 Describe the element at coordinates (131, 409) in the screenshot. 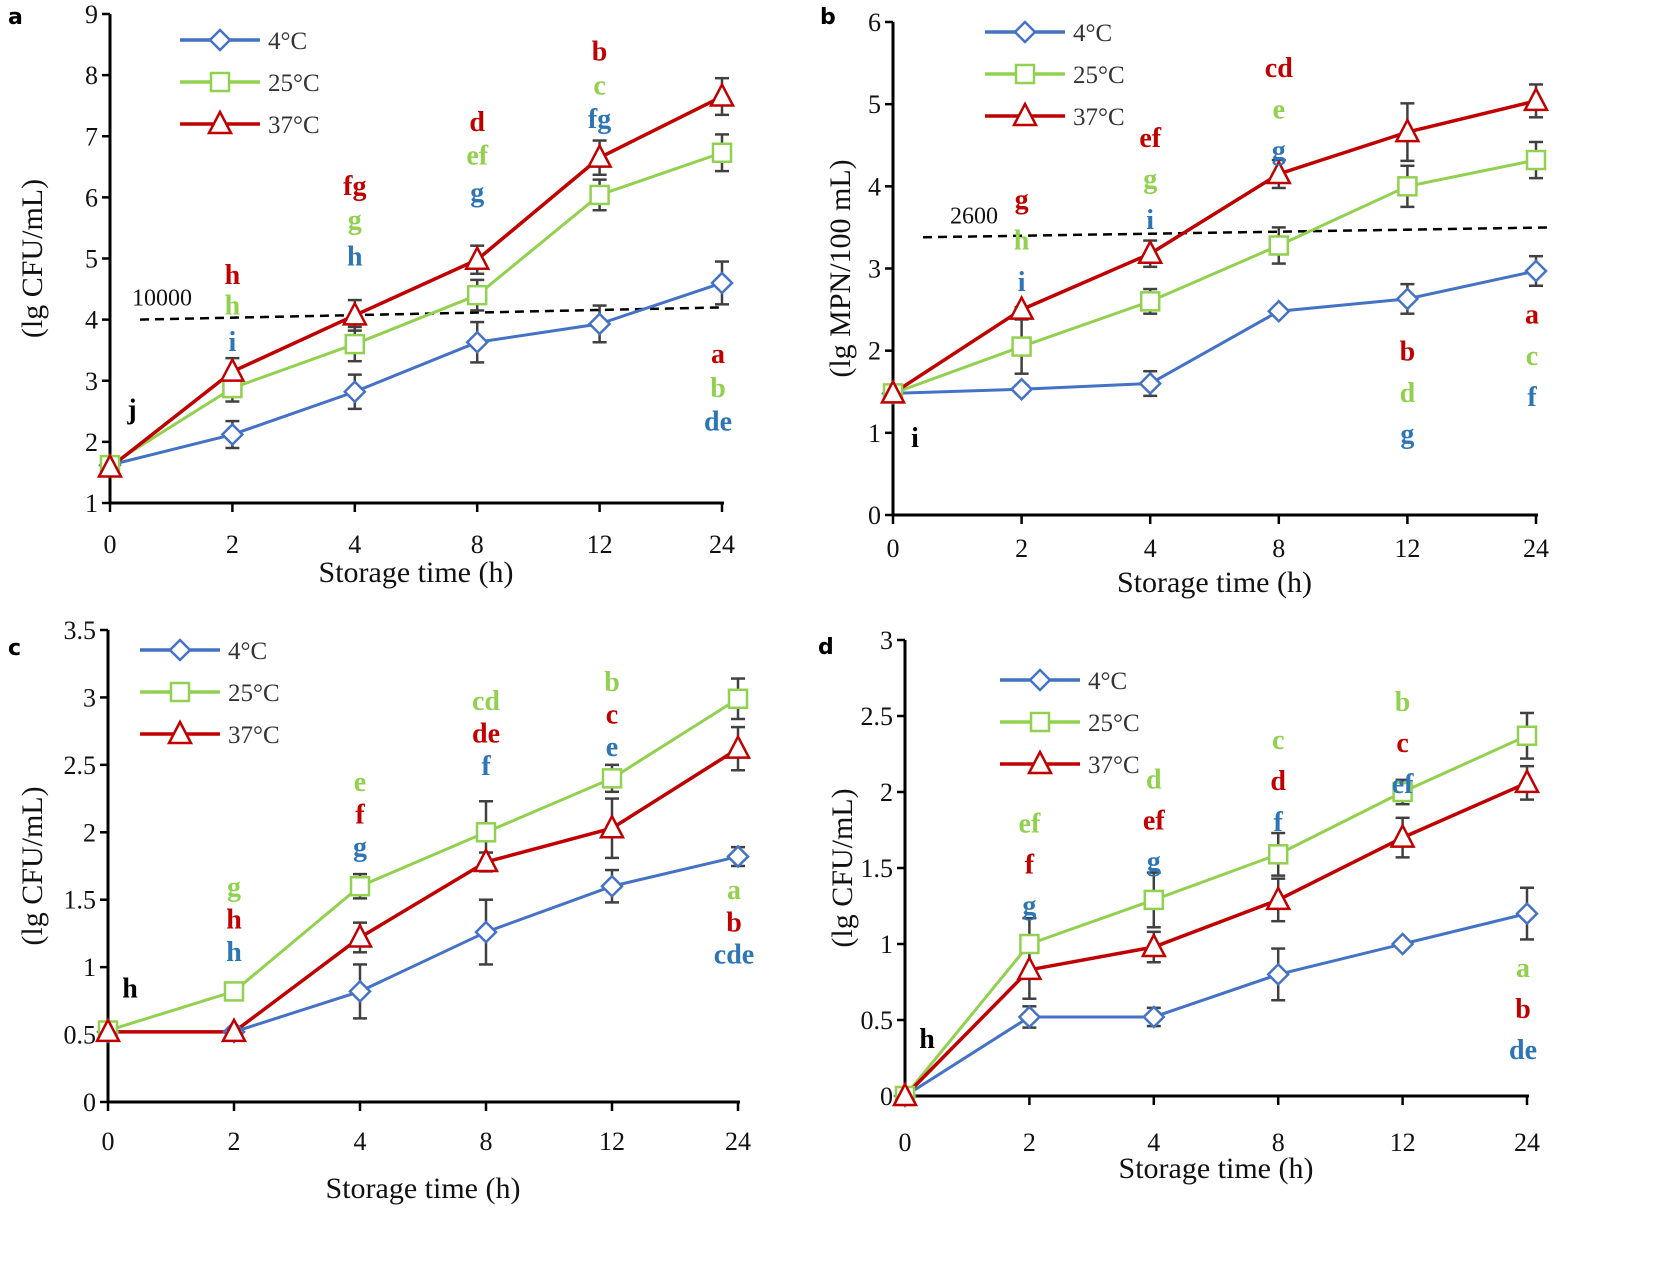

I see `significance-letter: j` at that location.